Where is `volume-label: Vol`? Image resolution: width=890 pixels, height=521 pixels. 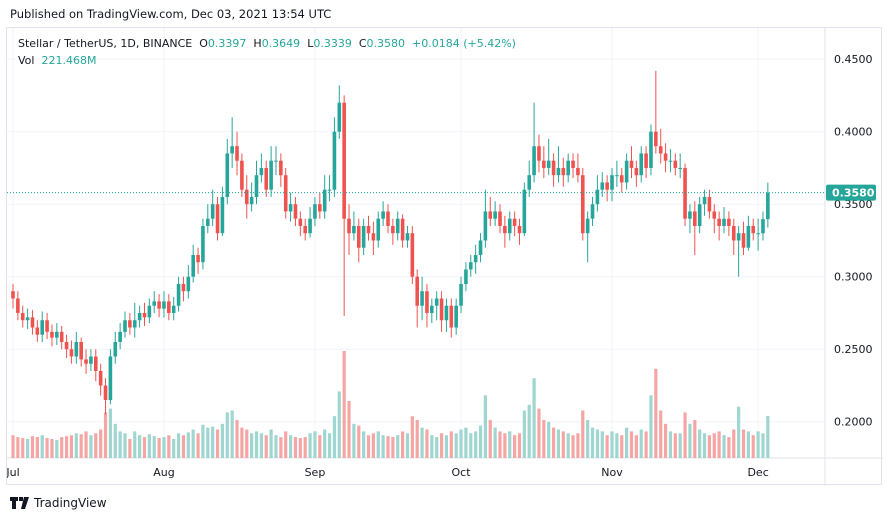
volume-label: Vol is located at coordinates (26, 60).